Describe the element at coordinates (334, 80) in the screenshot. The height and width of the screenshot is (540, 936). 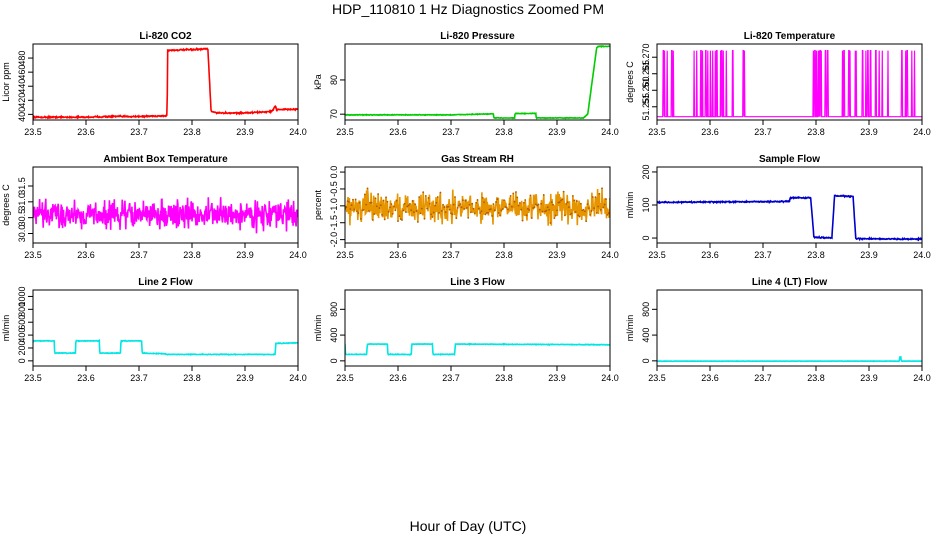
I see `y-tick-label: 80` at that location.